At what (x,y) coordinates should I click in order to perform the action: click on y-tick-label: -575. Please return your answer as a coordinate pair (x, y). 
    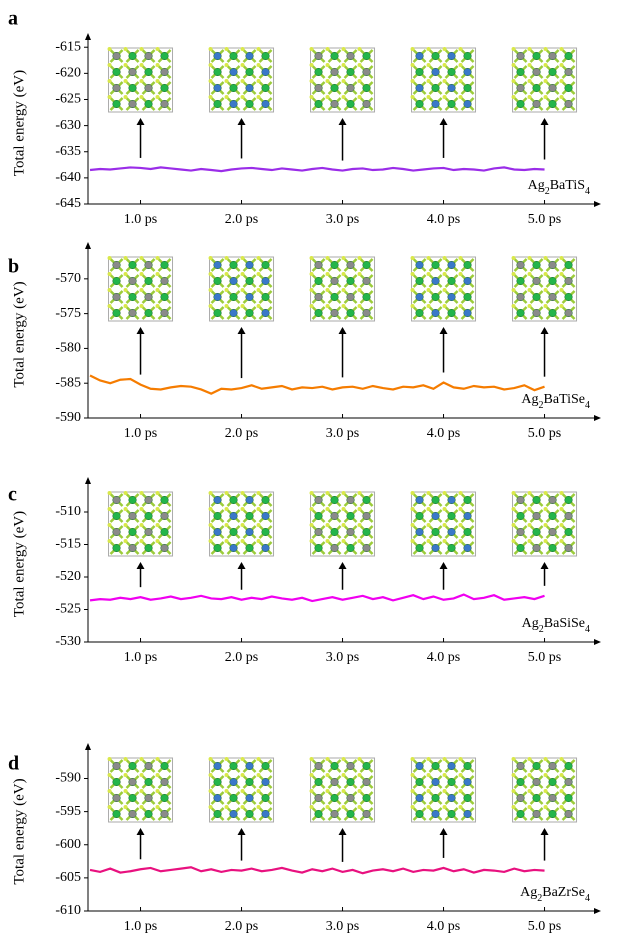
    Looking at the image, I should click on (68, 313).